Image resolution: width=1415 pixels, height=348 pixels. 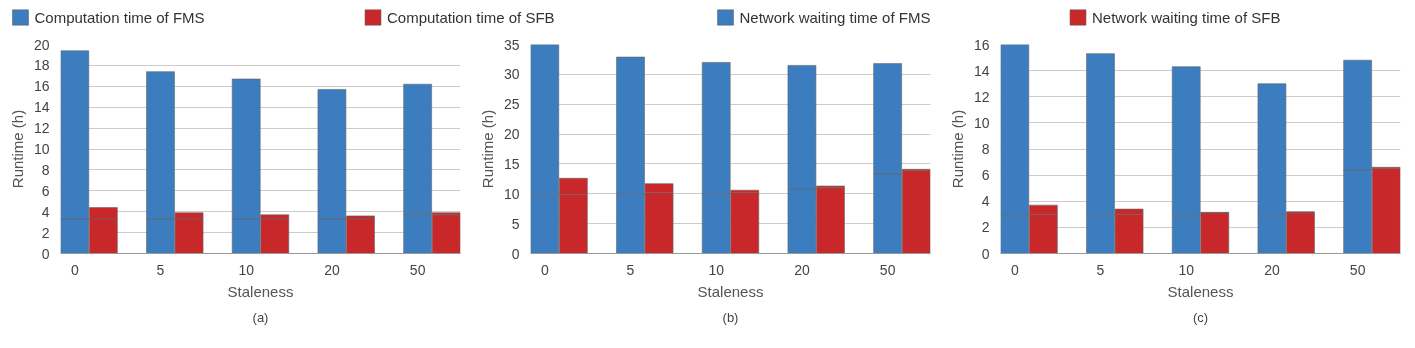 I want to click on legend-label: Computation time of FMS, so click(x=119, y=17).